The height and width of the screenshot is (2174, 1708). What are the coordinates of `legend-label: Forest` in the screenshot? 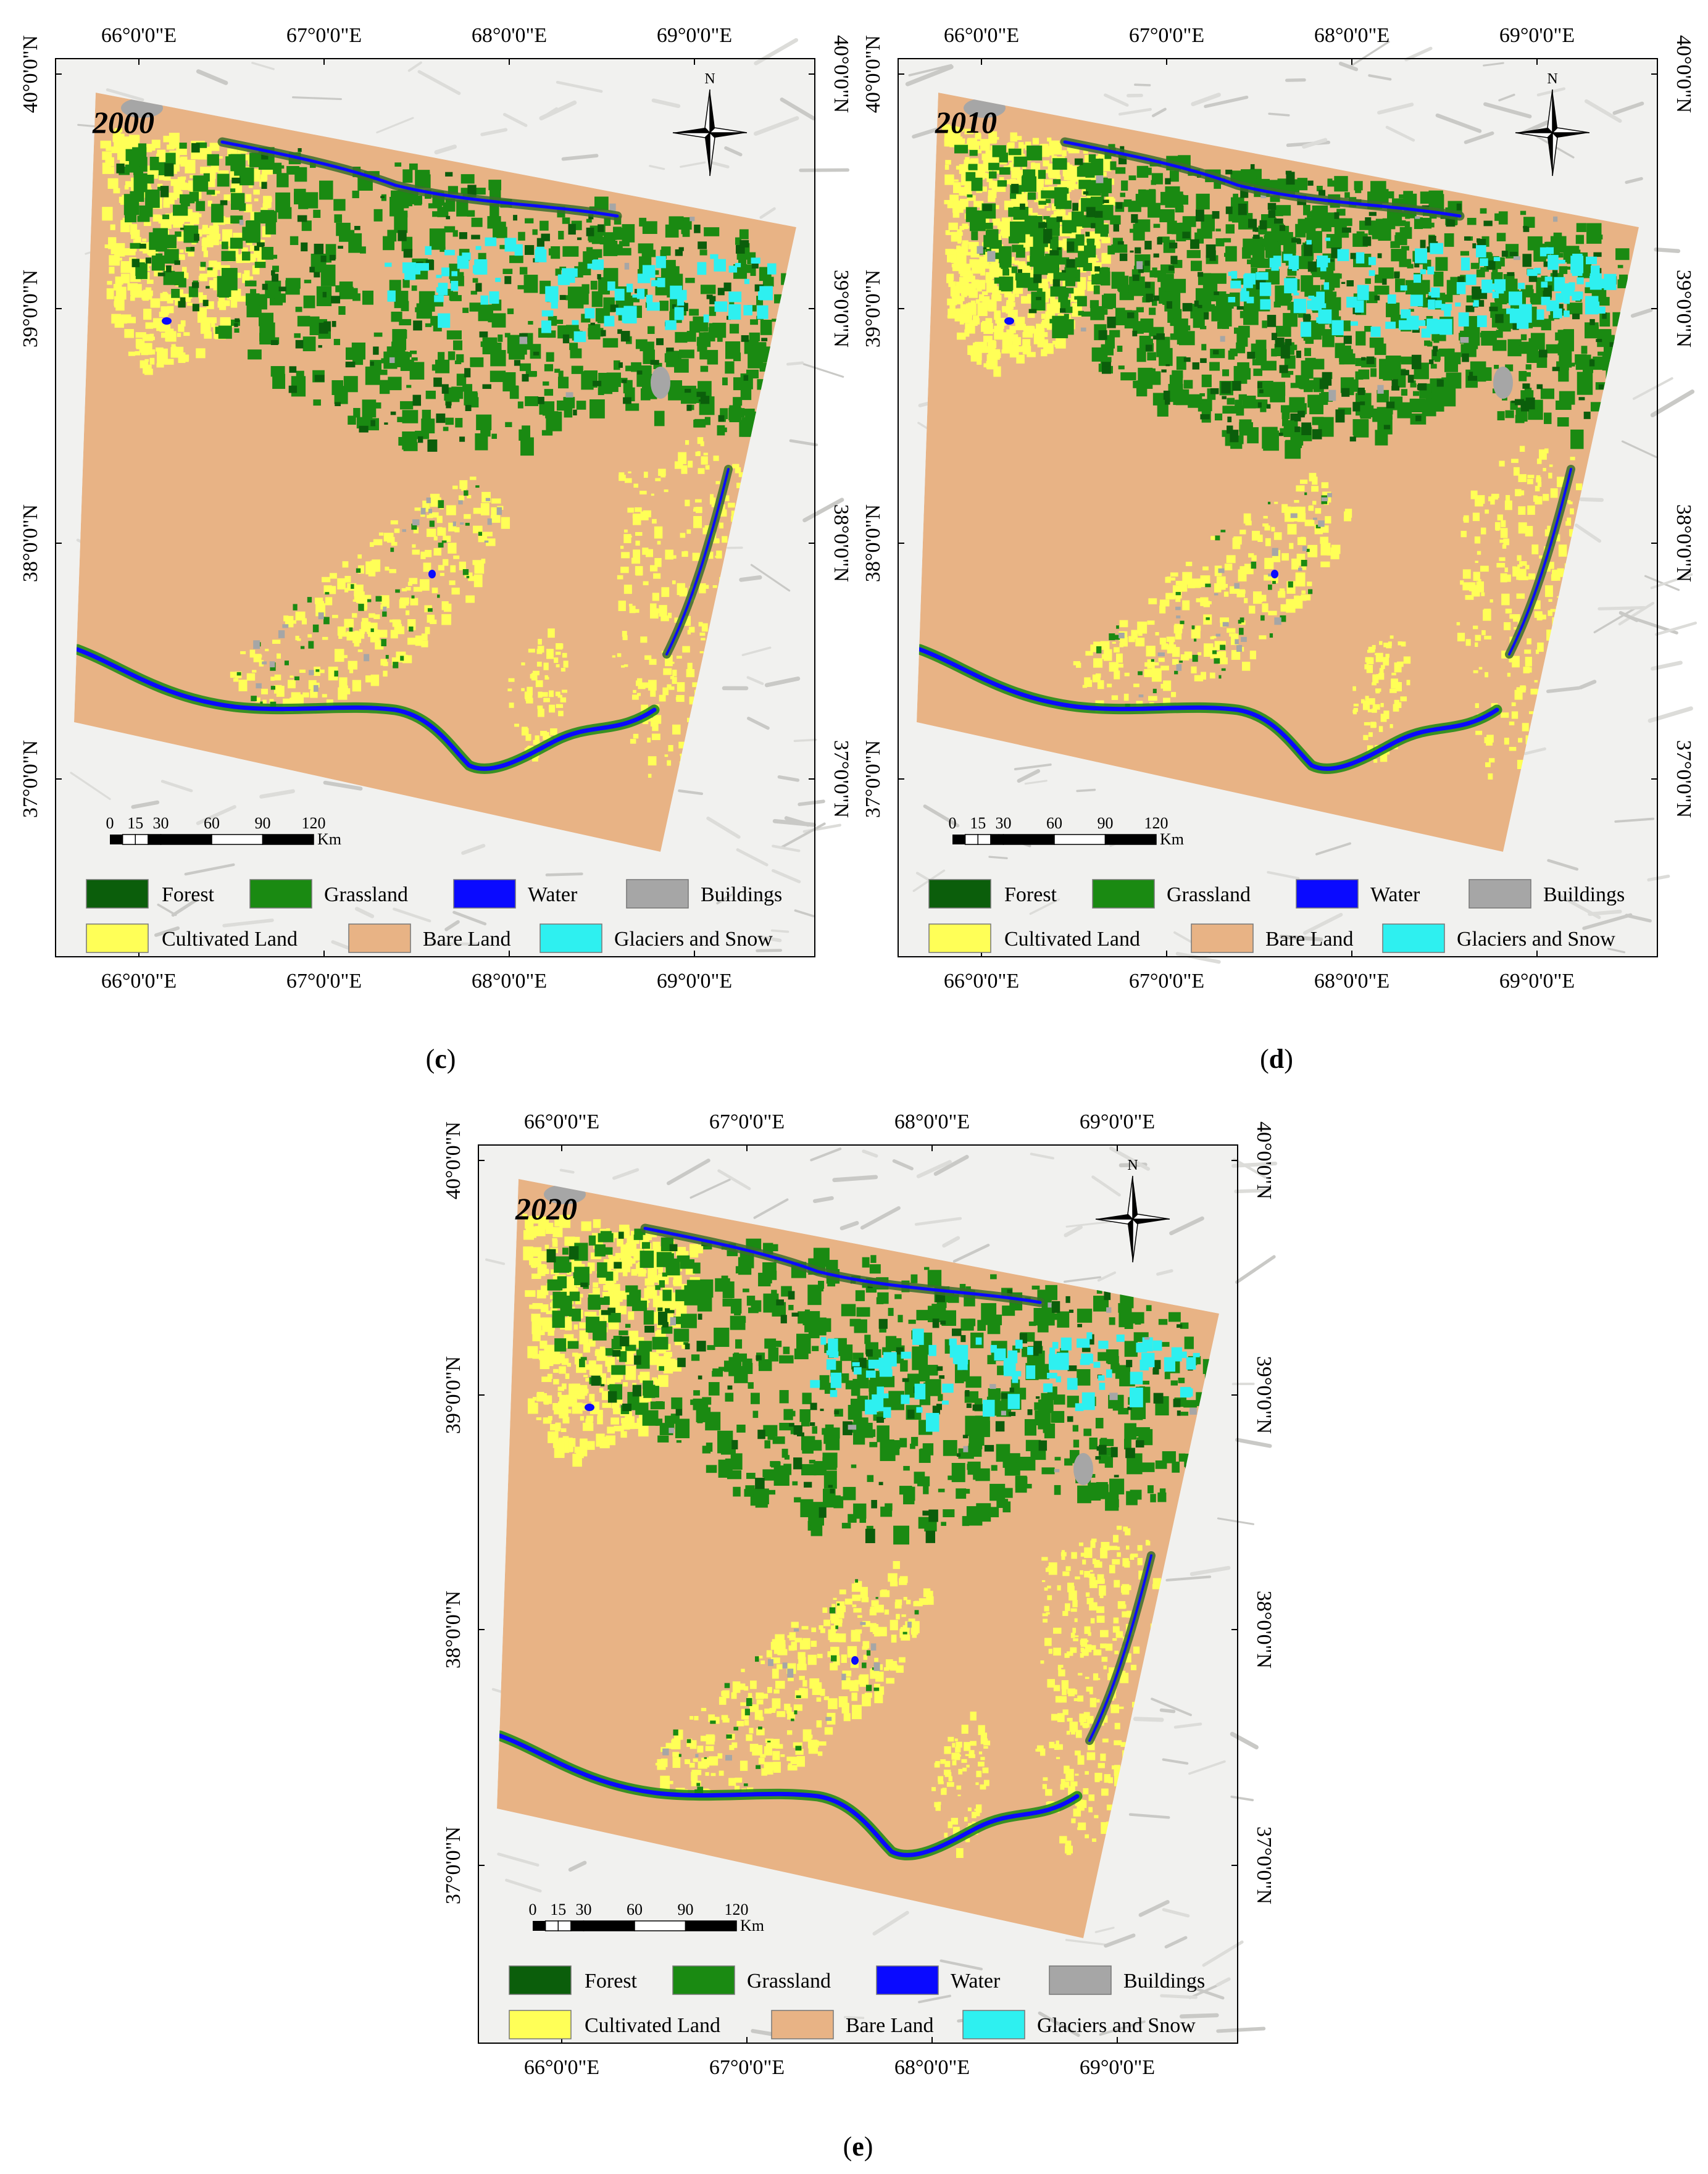 It's located at (1030, 894).